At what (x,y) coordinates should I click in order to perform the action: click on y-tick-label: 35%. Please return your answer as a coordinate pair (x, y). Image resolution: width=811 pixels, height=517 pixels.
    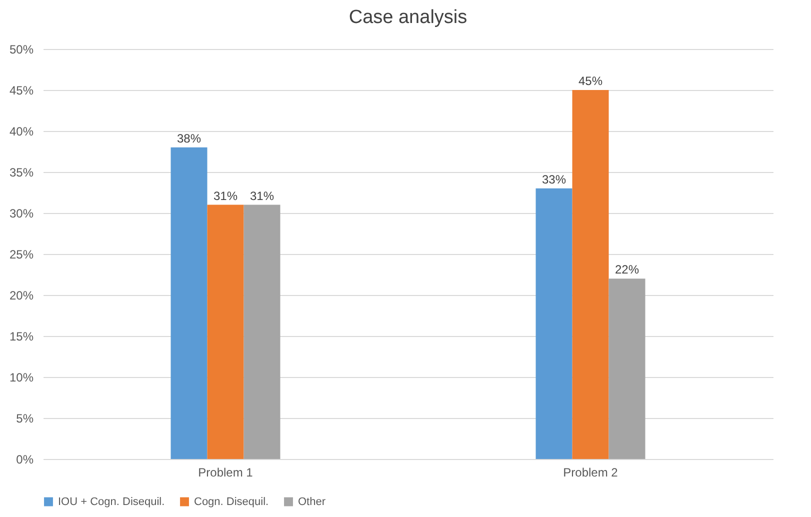
    Looking at the image, I should click on (21, 173).